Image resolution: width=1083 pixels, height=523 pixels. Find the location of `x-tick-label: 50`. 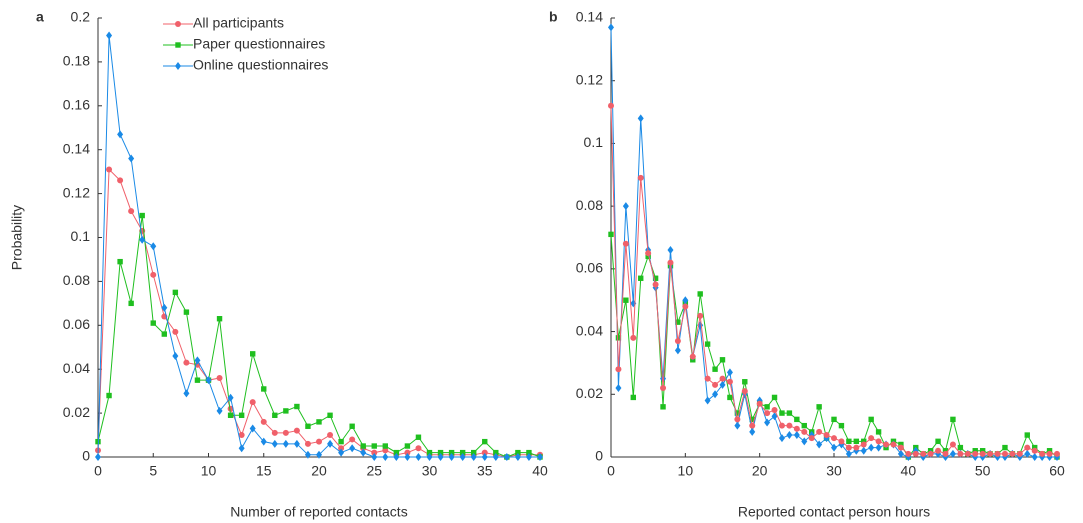

x-tick-label: 50 is located at coordinates (983, 471).